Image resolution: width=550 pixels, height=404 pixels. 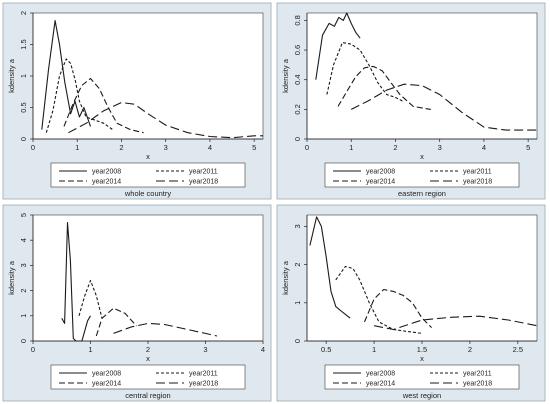 I want to click on panel-4-y-tick-label: 0, so click(x=297, y=341).